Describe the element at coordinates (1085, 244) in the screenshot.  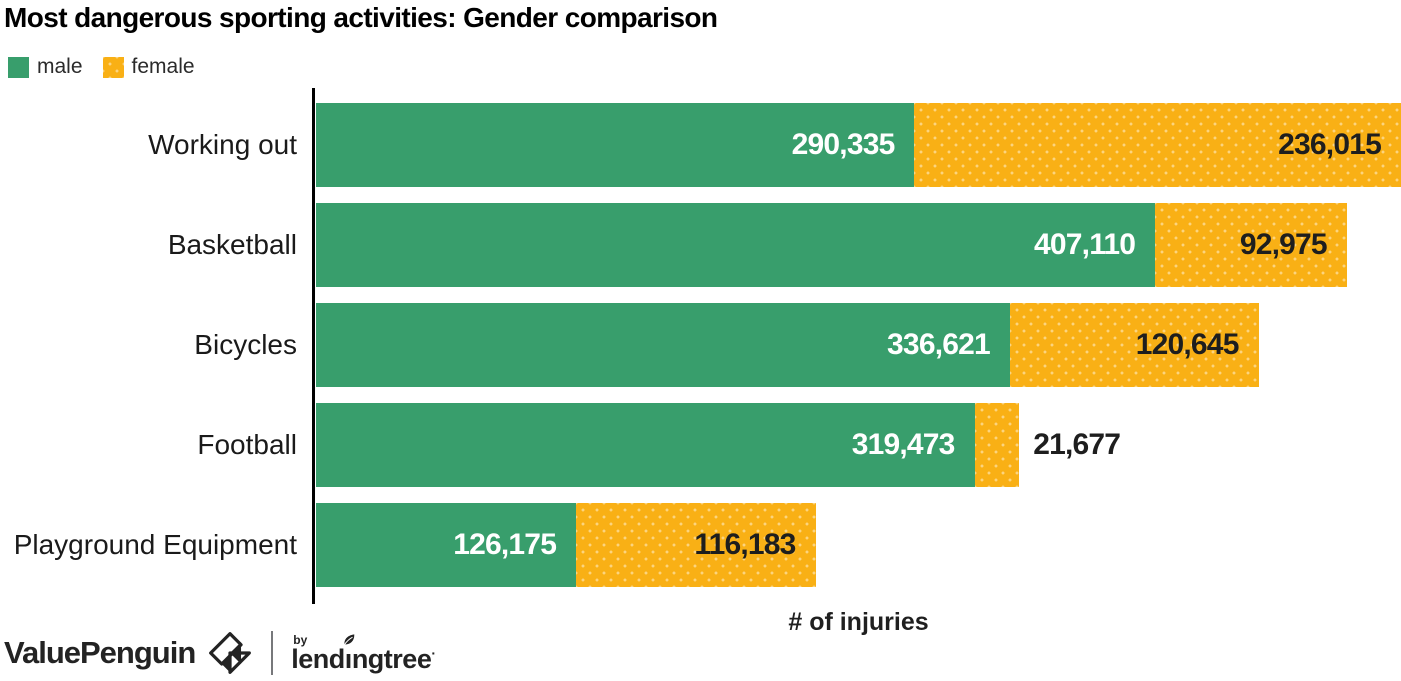
I see `bar-value-male: 407,110` at that location.